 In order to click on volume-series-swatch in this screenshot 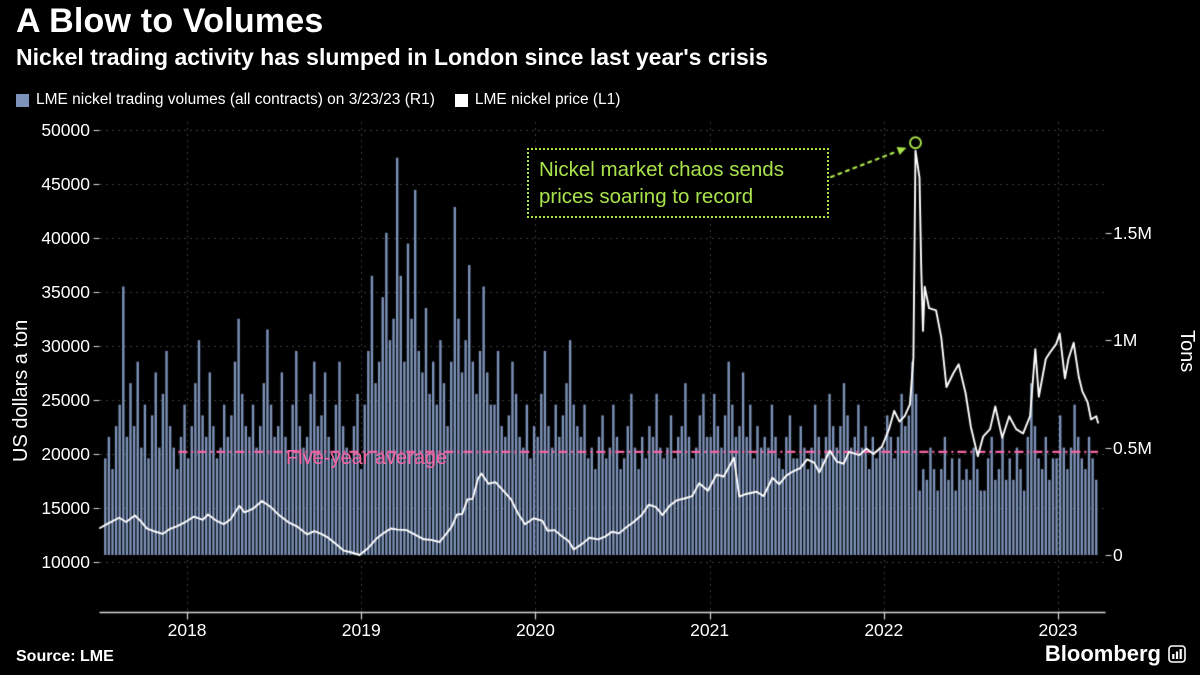, I will do `click(22, 100)`.